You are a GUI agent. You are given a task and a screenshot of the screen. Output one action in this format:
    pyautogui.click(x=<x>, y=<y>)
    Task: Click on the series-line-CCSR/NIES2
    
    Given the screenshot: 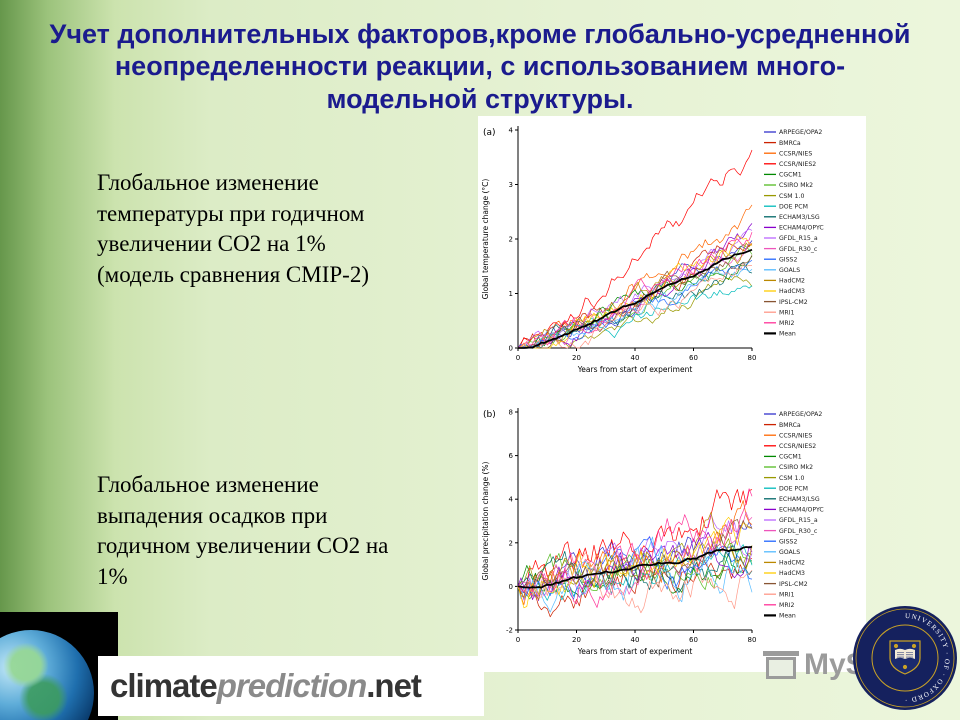 What is the action you would take?
    pyautogui.click(x=635, y=249)
    